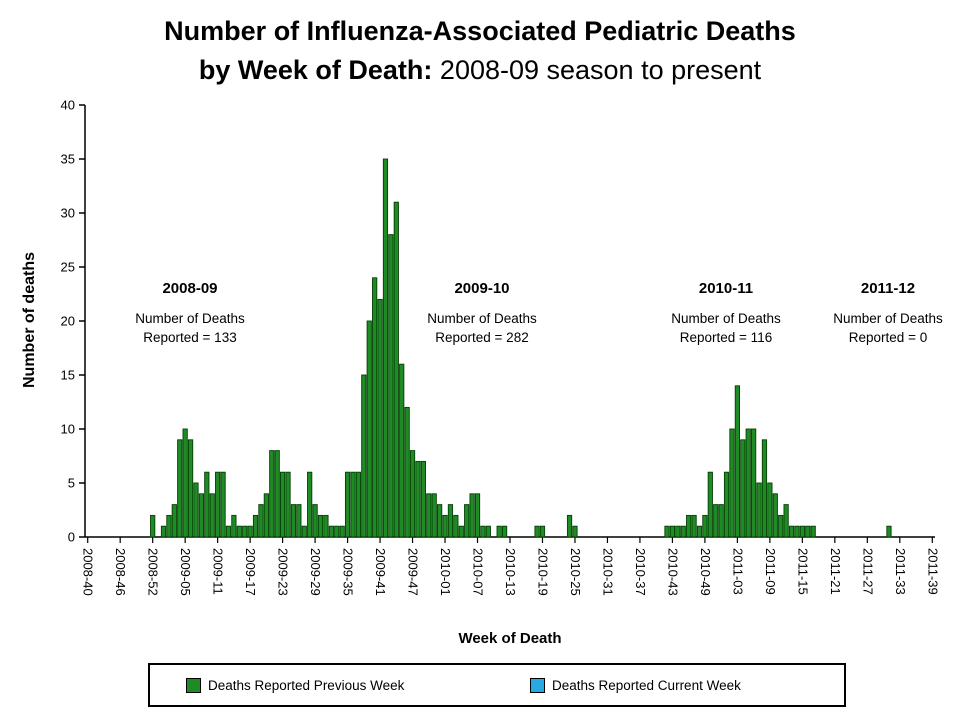 This screenshot has width=960, height=720. Describe the element at coordinates (835, 571) in the screenshot. I see `x-tick-label: 2011-21` at that location.